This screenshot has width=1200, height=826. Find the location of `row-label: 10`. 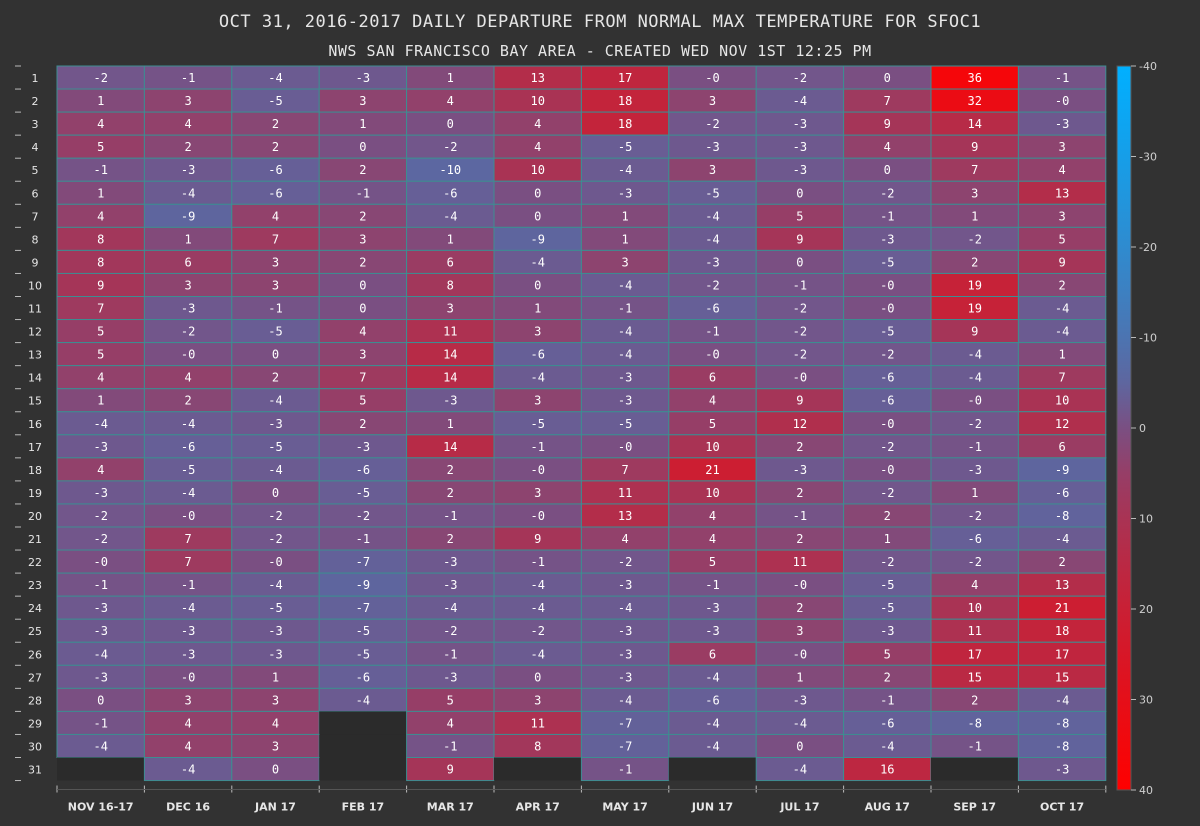

row-label: 10 is located at coordinates (35, 285).